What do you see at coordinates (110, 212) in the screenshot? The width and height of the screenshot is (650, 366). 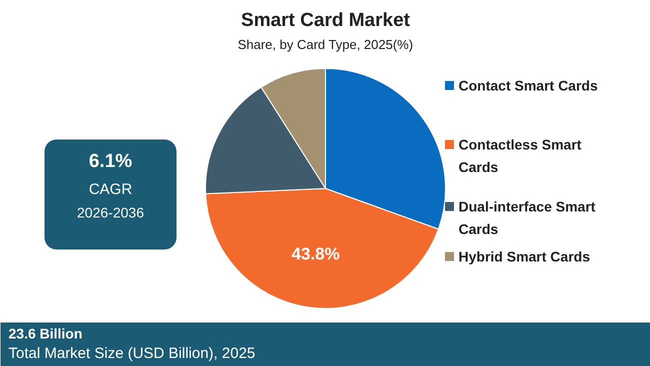 I see `text: 2026-2036` at bounding box center [110, 212].